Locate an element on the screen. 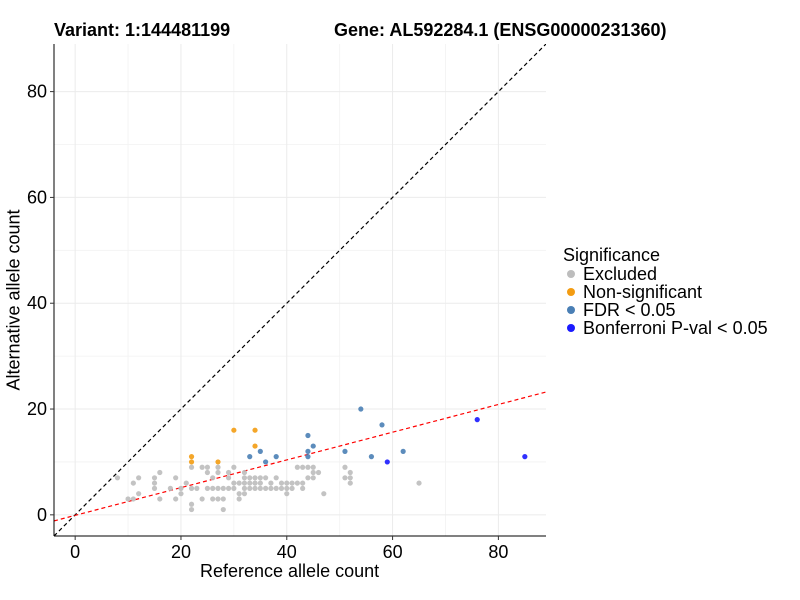 The image size is (800, 600). legend-swatch-excluded is located at coordinates (571, 274).